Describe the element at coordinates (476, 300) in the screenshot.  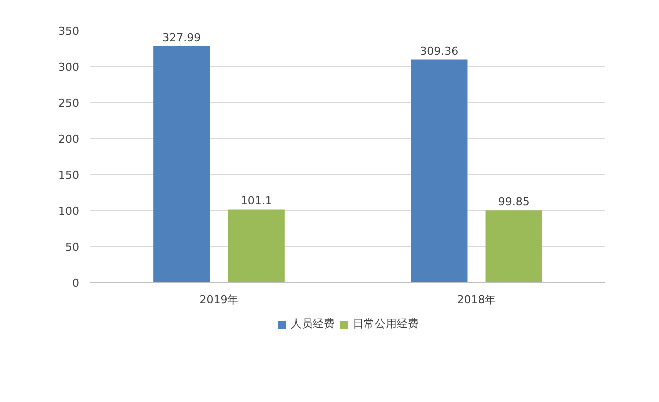
I see `x-tick-label: 2018年` at that location.